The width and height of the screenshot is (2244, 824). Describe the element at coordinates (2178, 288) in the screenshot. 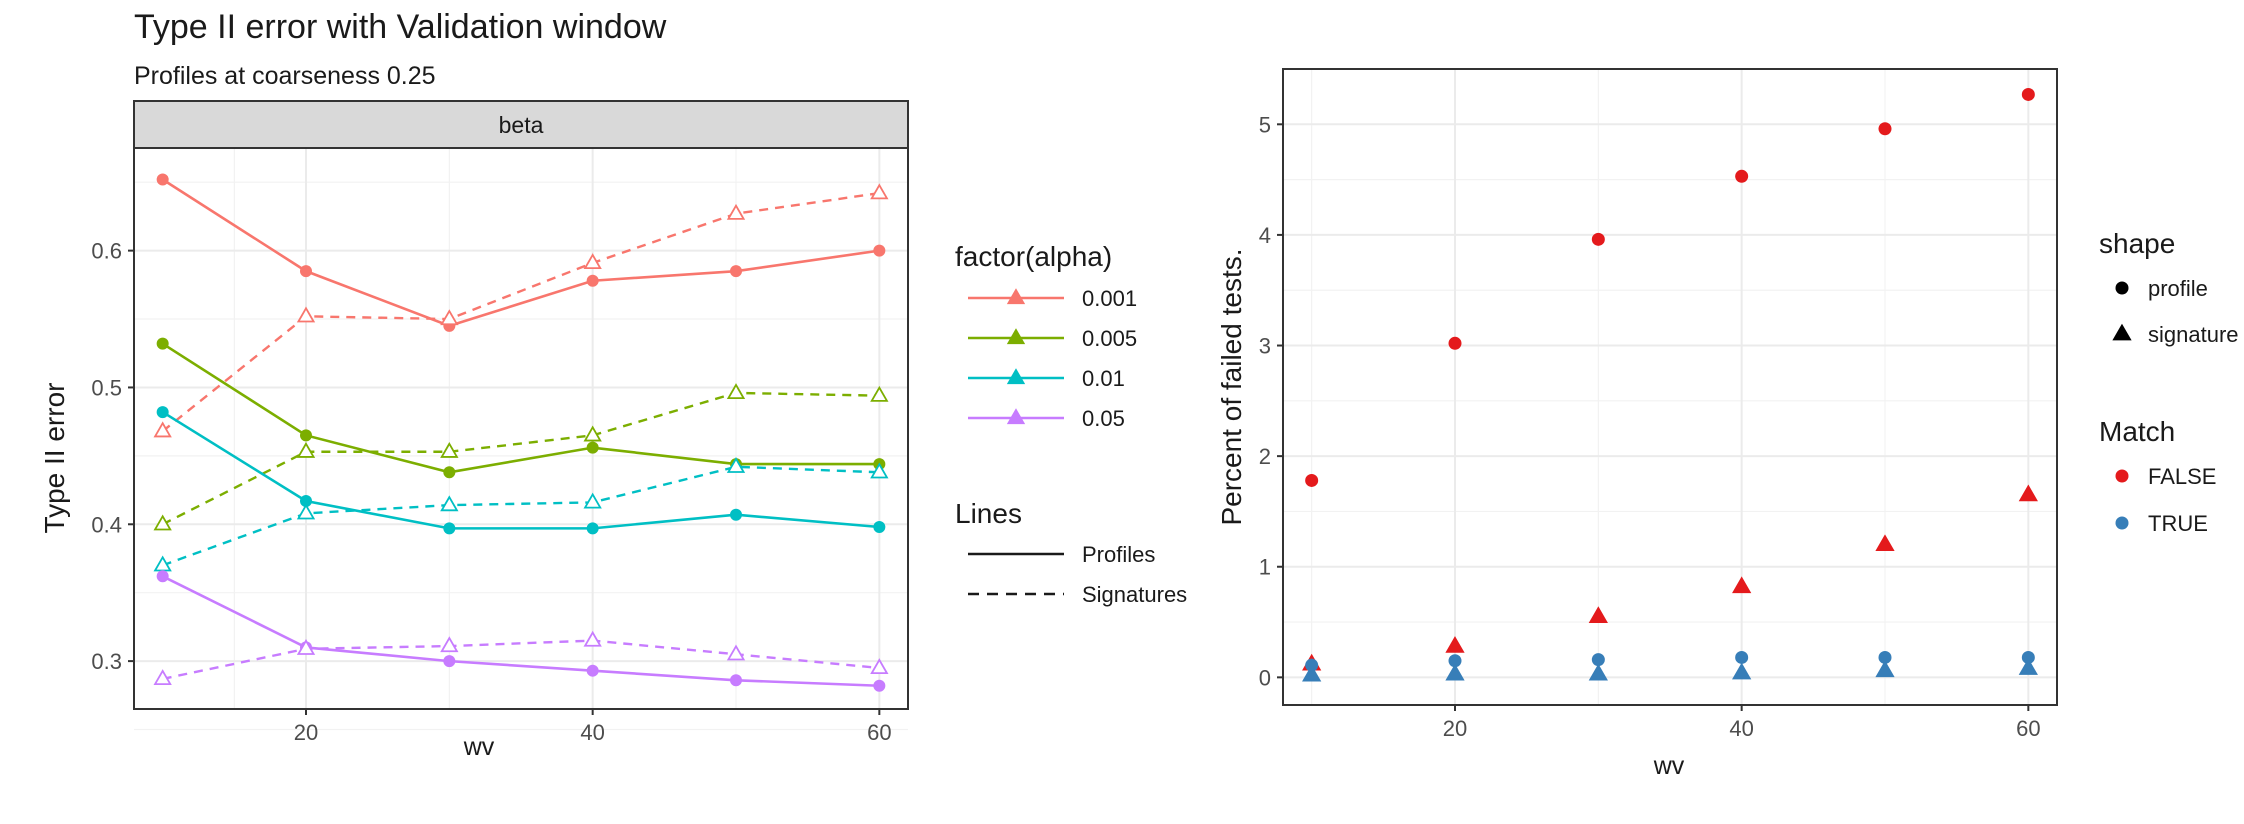

I see `shape-legend-label: profile` at that location.